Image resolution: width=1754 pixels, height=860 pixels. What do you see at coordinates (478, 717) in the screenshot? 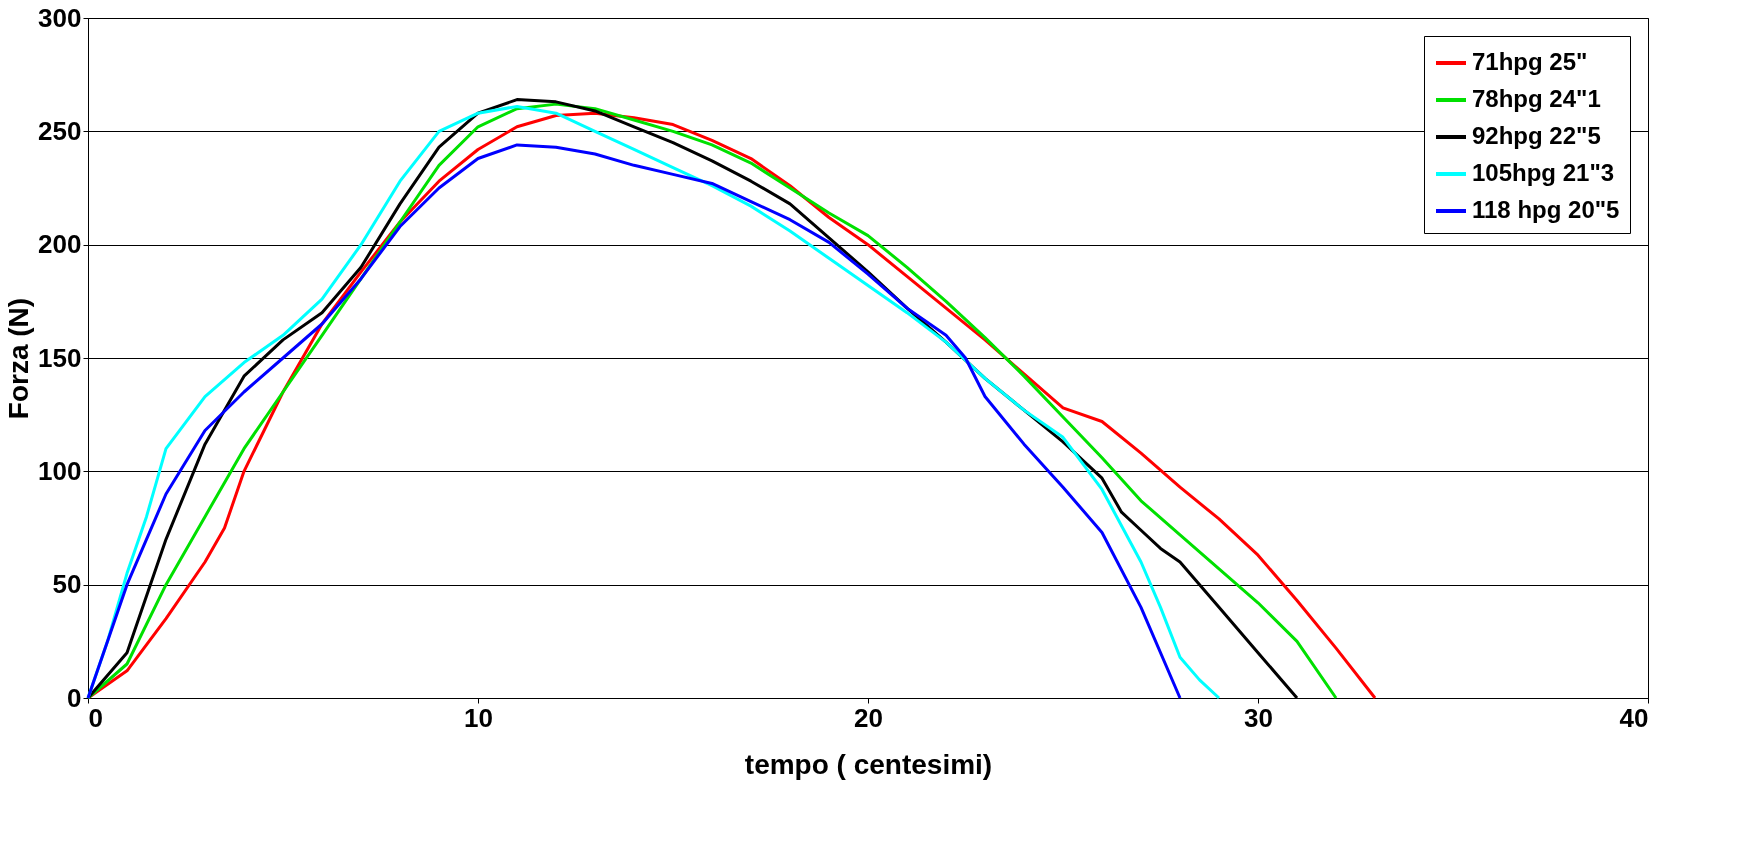
I see `x-tick-label: 10` at bounding box center [478, 717].